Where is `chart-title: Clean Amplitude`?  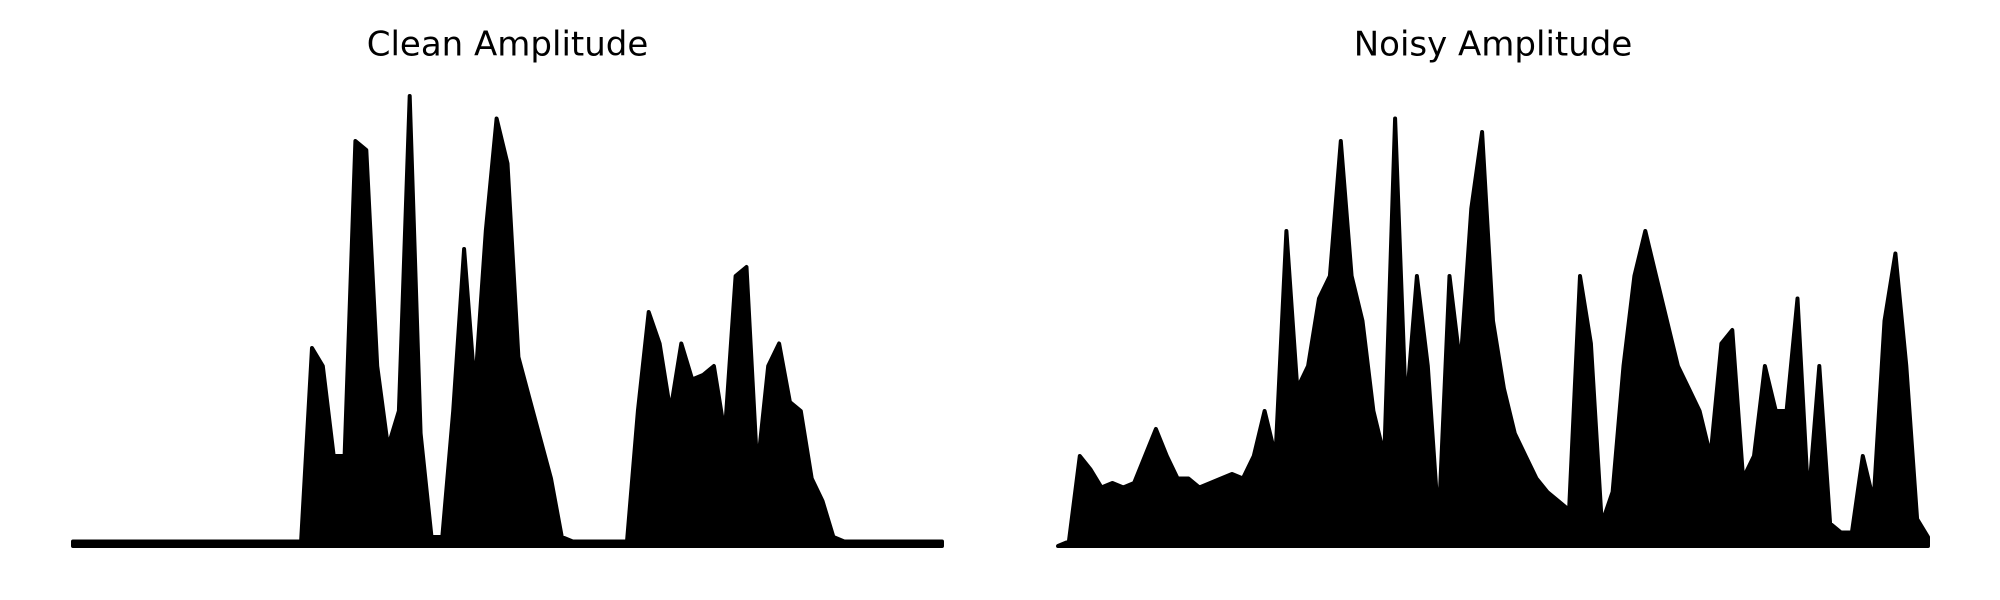 chart-title: Clean Amplitude is located at coordinates (508, 45).